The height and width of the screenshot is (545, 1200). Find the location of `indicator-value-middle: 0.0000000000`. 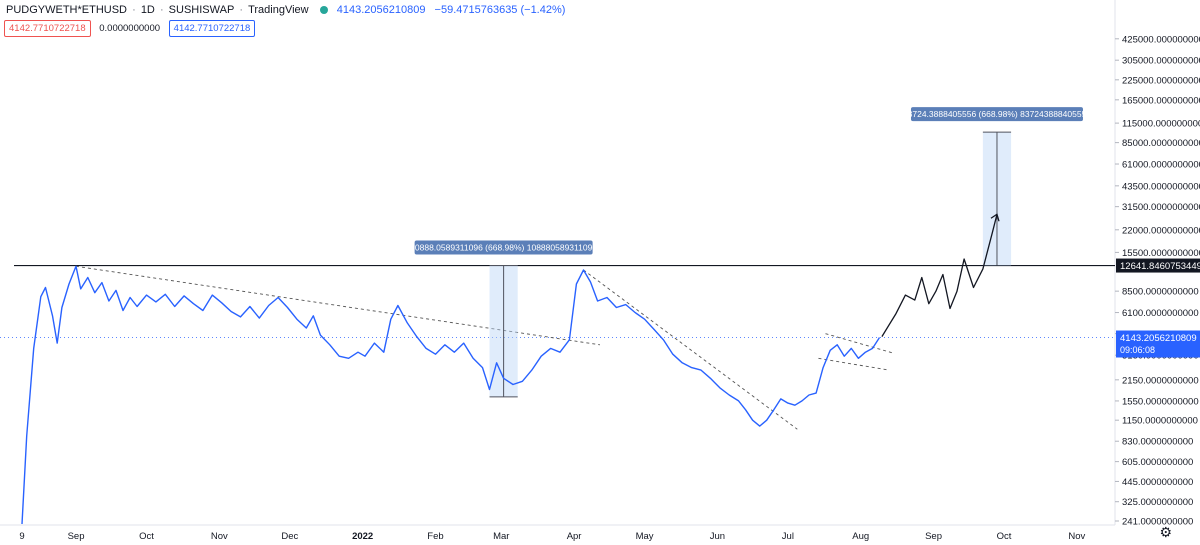

indicator-value-middle: 0.0000000000 is located at coordinates (130, 28).